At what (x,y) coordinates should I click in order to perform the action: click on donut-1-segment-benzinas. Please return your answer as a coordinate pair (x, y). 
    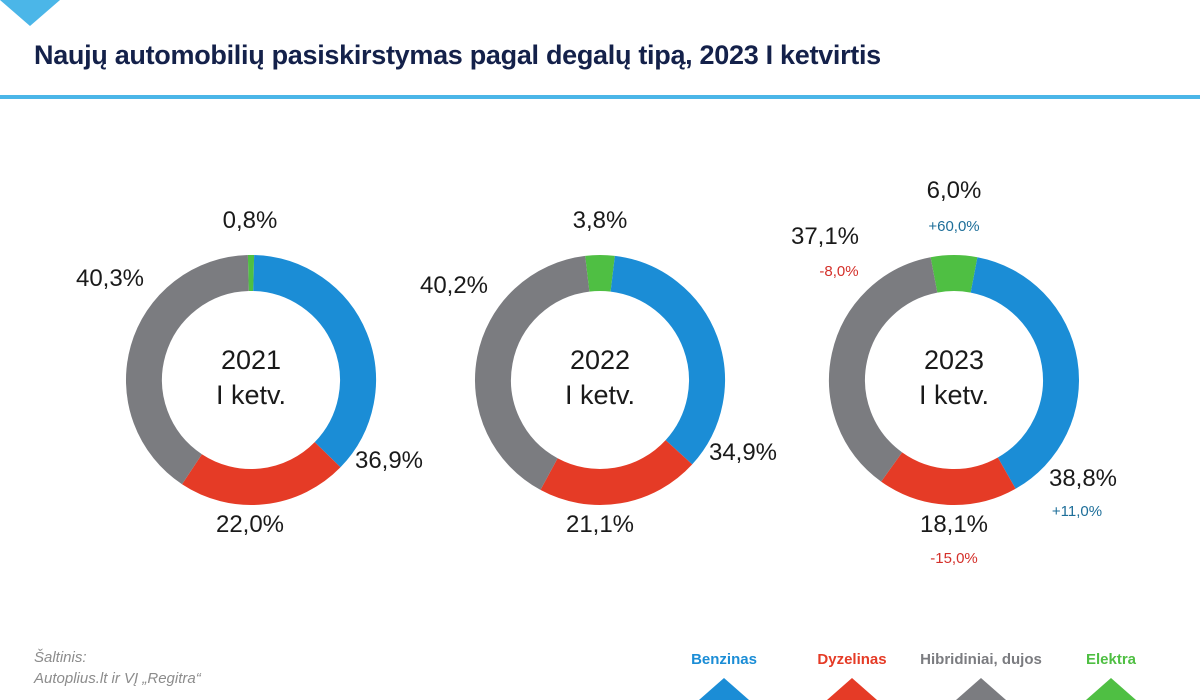
    Looking at the image, I should click on (314, 361).